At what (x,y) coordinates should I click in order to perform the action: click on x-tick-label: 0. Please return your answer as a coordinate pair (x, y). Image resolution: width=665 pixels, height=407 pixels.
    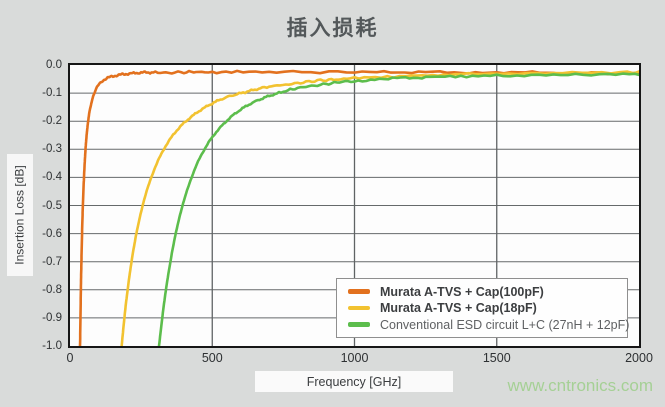
    Looking at the image, I should click on (70, 358).